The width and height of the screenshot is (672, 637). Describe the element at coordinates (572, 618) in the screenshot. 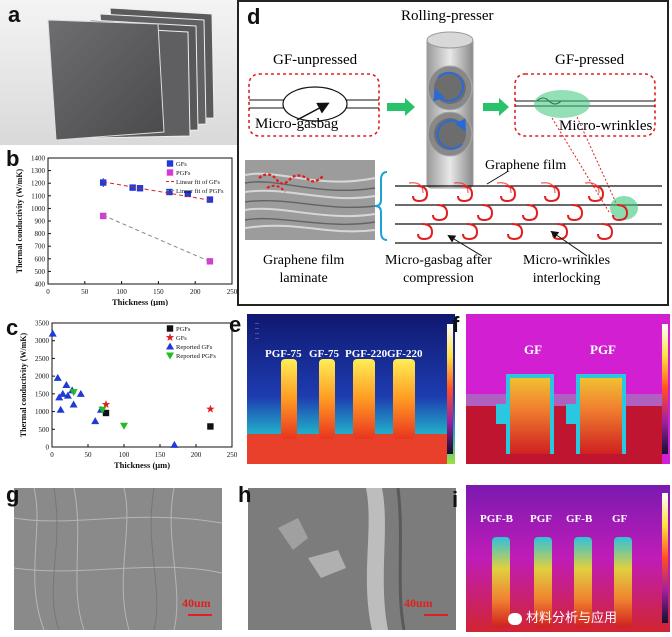

I see `watermark-text: 材料分析与应用` at that location.